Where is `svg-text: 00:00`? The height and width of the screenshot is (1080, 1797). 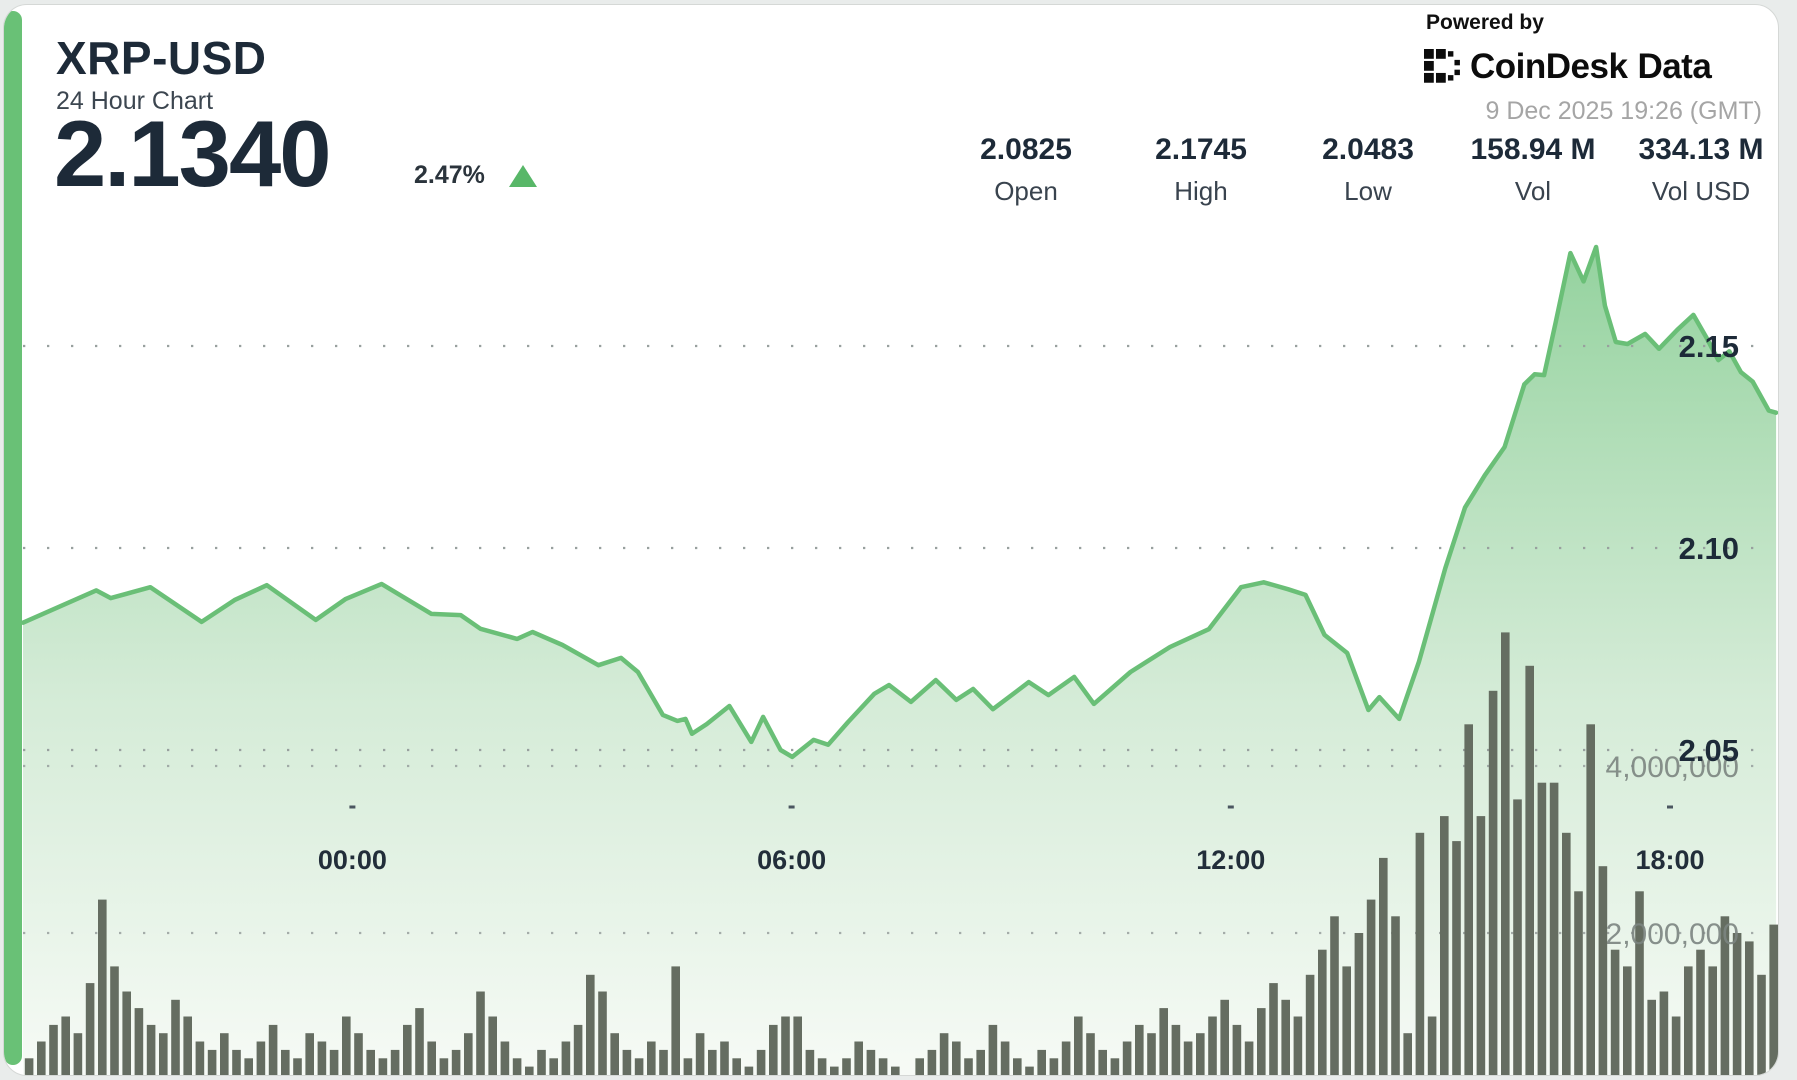
svg-text: 00:00 is located at coordinates (352, 860).